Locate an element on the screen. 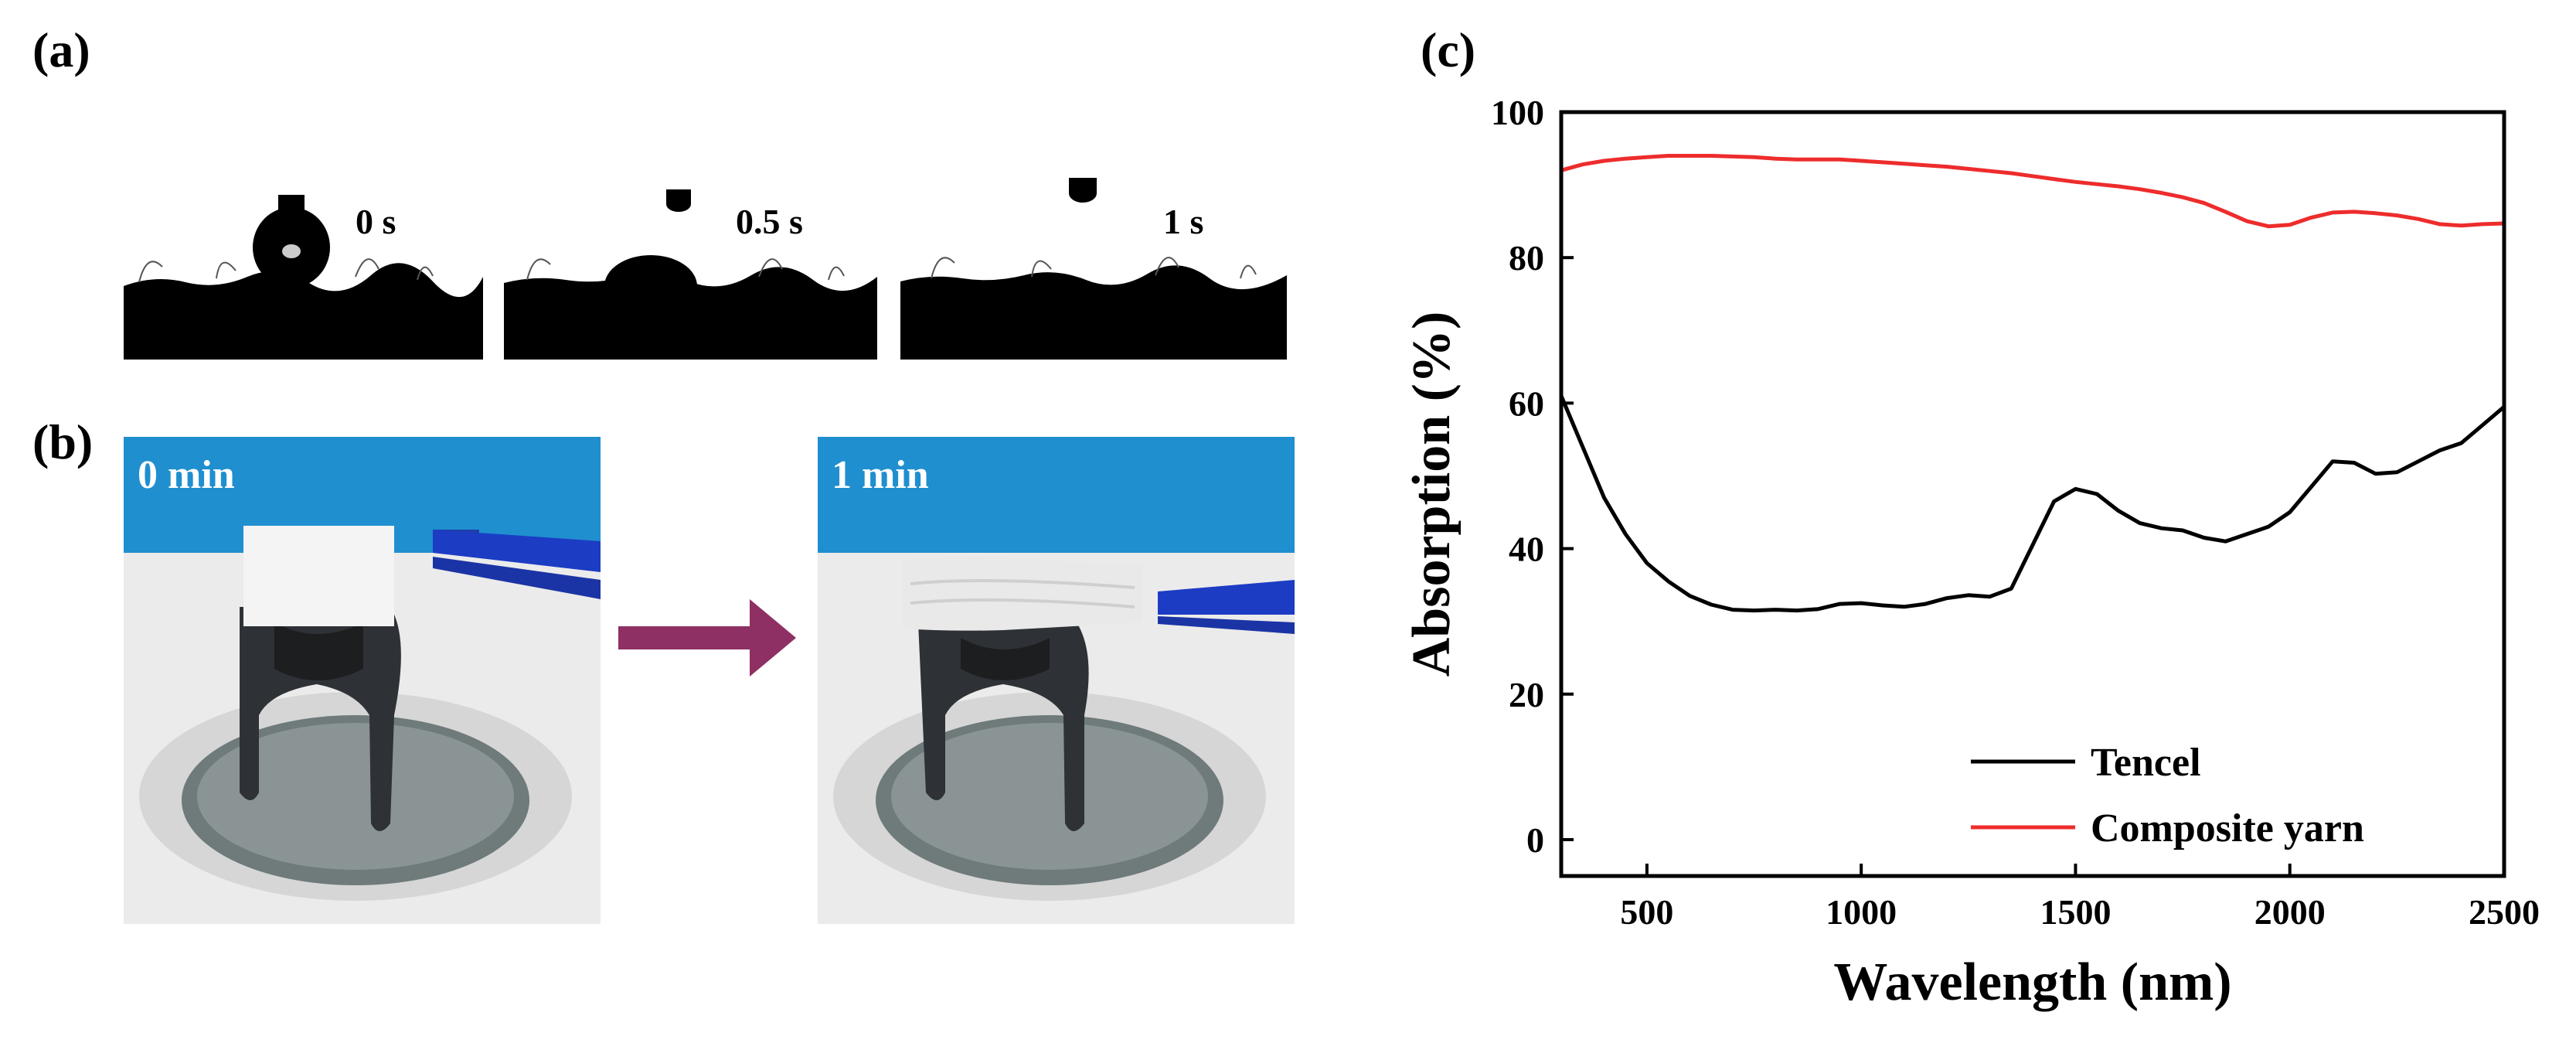 Image resolution: width=2576 pixels, height=1043 pixels. x-tick-label: 1500 is located at coordinates (2075, 912).